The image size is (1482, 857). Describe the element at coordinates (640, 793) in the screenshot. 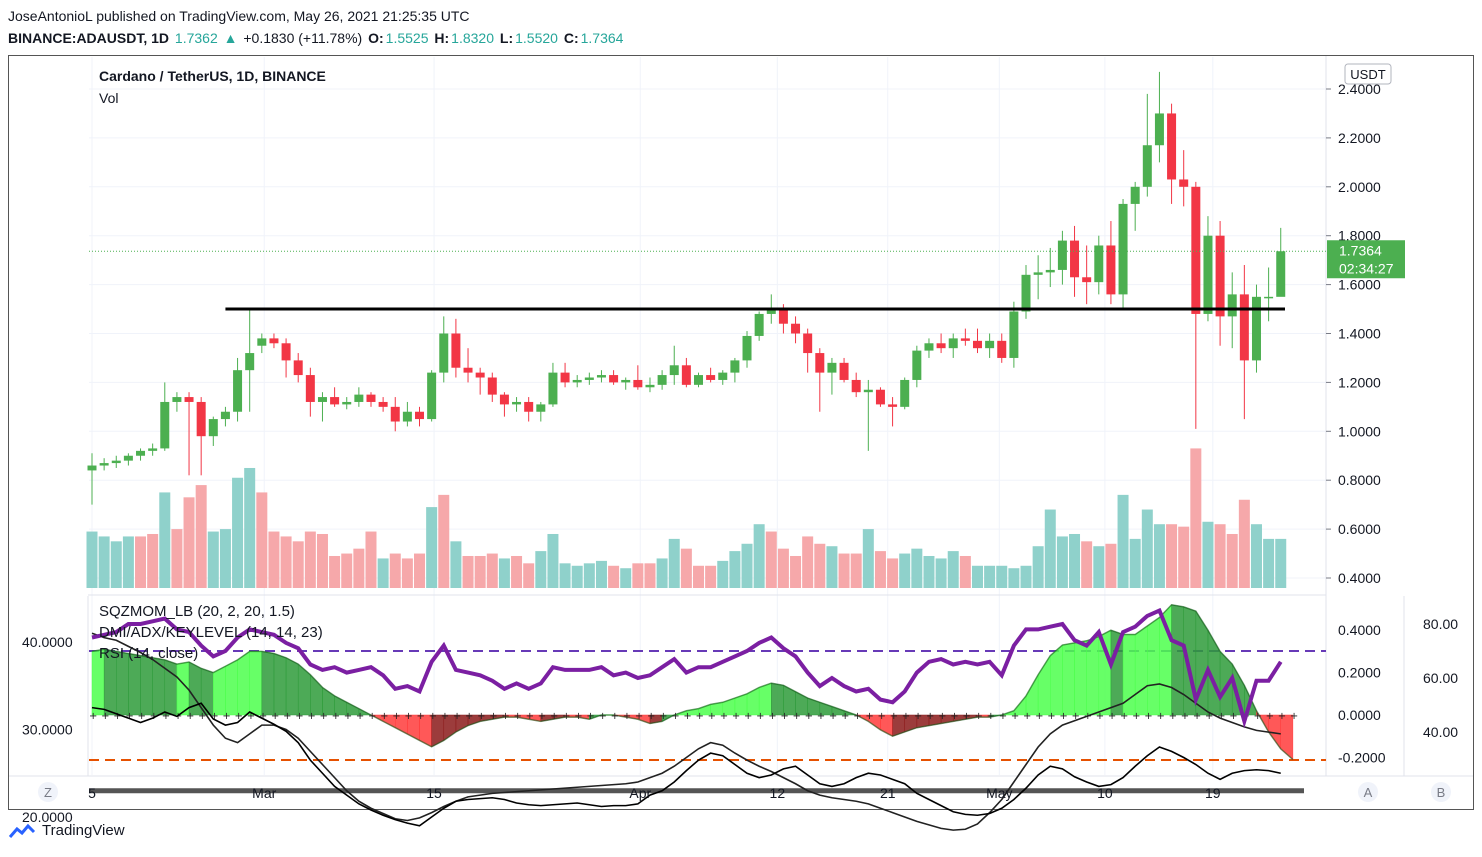

I see `time-tick-label: Apr` at that location.